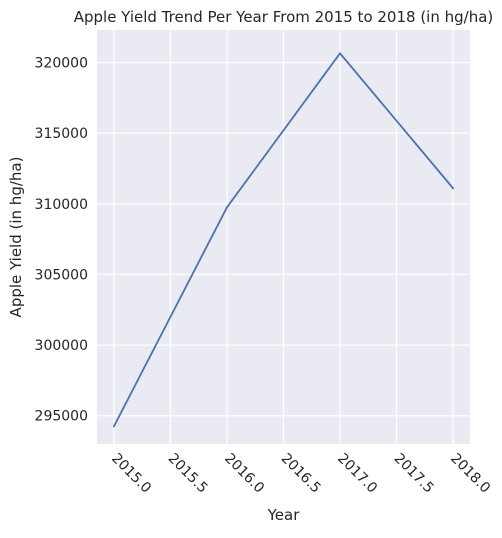  What do you see at coordinates (284, 515) in the screenshot?
I see `x-axis-label: Year` at bounding box center [284, 515].